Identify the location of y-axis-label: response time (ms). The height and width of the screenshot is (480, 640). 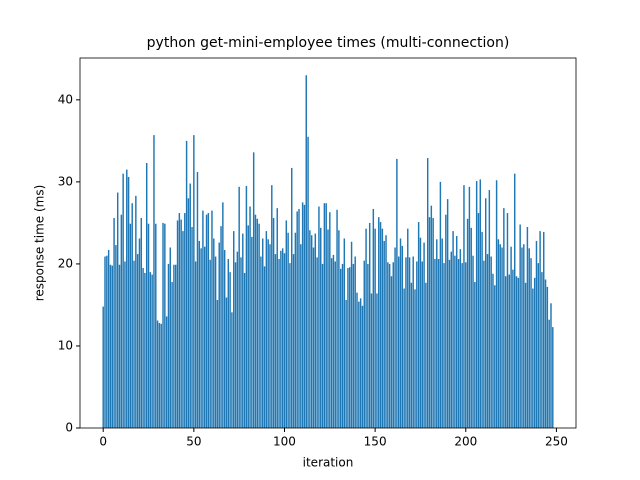
(40, 243).